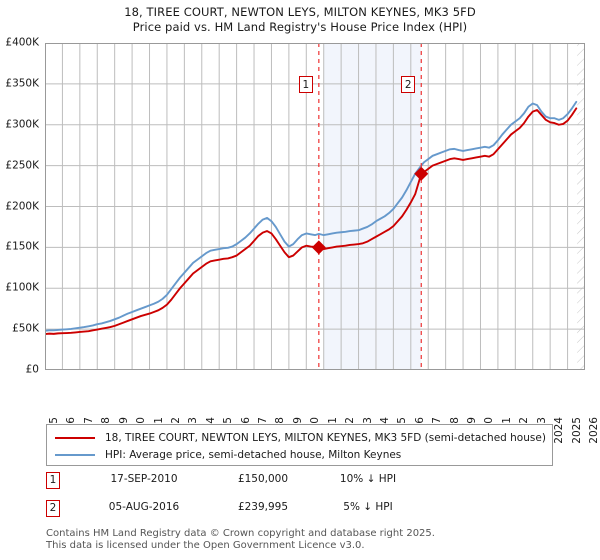  Describe the element at coordinates (22, 42) in the screenshot. I see `y-tick-label: £400K` at that location.